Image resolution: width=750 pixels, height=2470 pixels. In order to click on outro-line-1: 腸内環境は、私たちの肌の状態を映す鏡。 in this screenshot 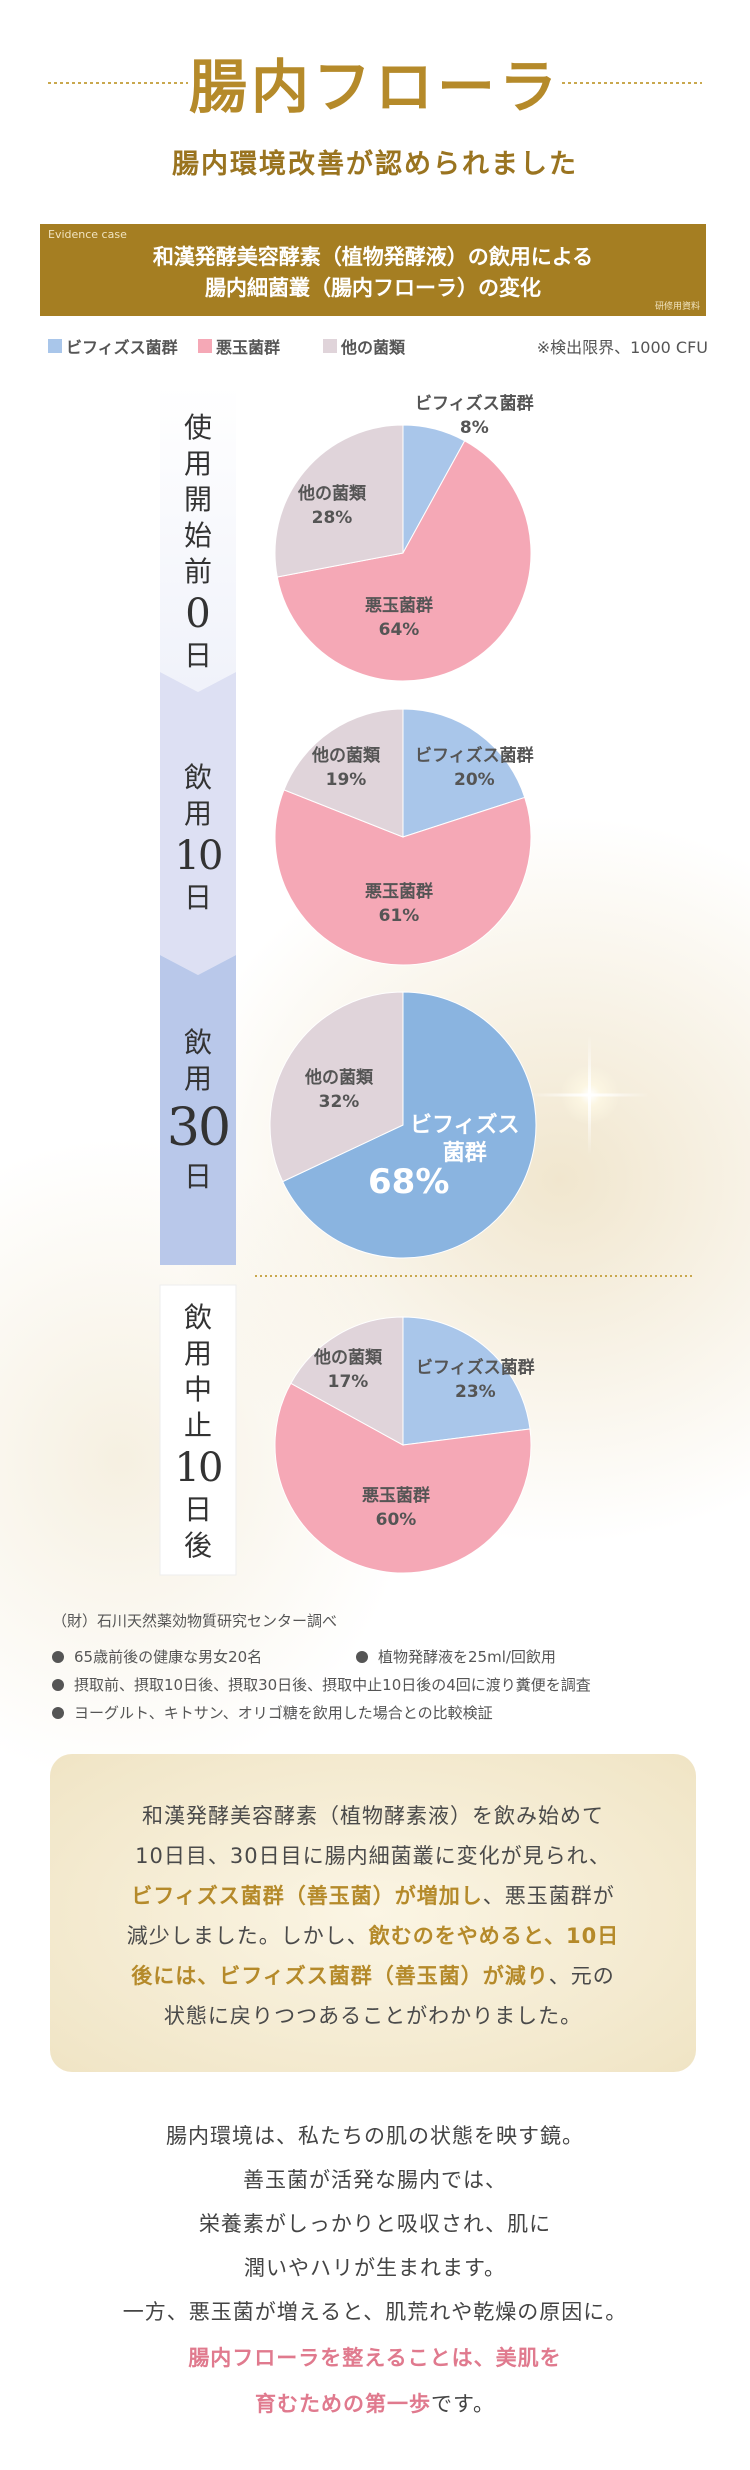, I will do `click(375, 2136)`.